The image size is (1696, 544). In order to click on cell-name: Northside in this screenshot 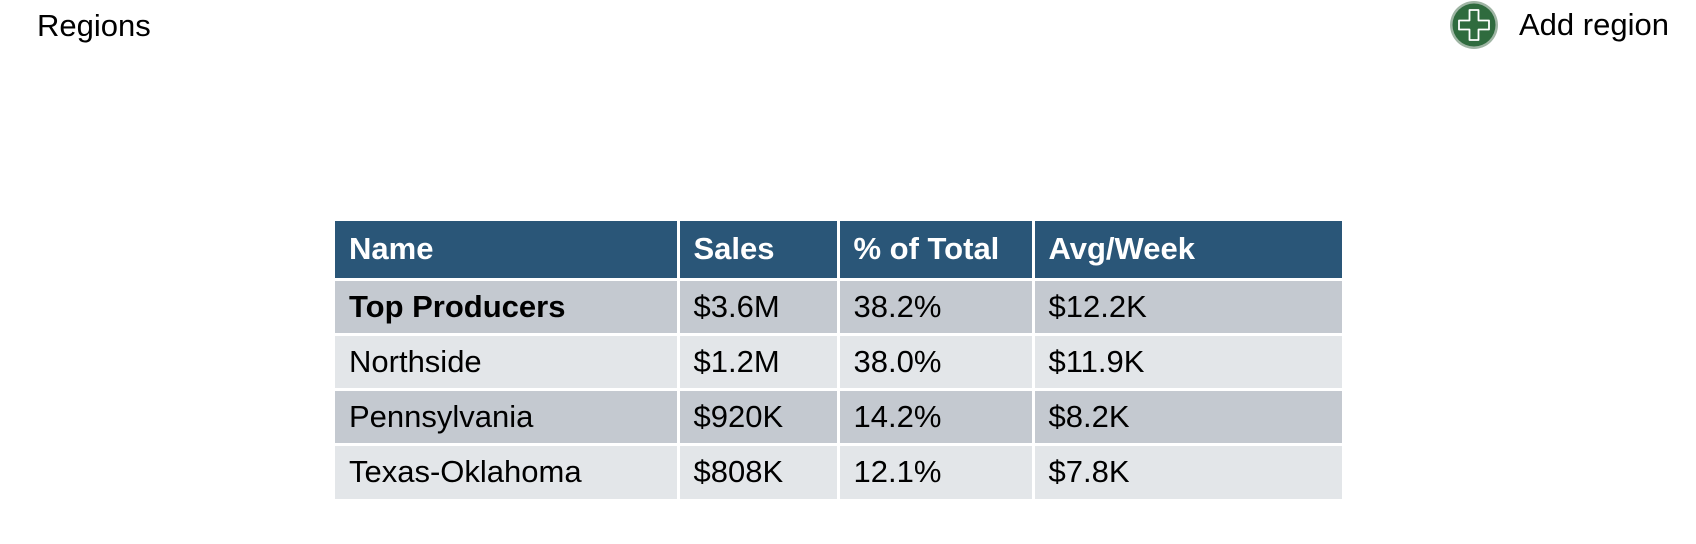, I will do `click(506, 360)`.